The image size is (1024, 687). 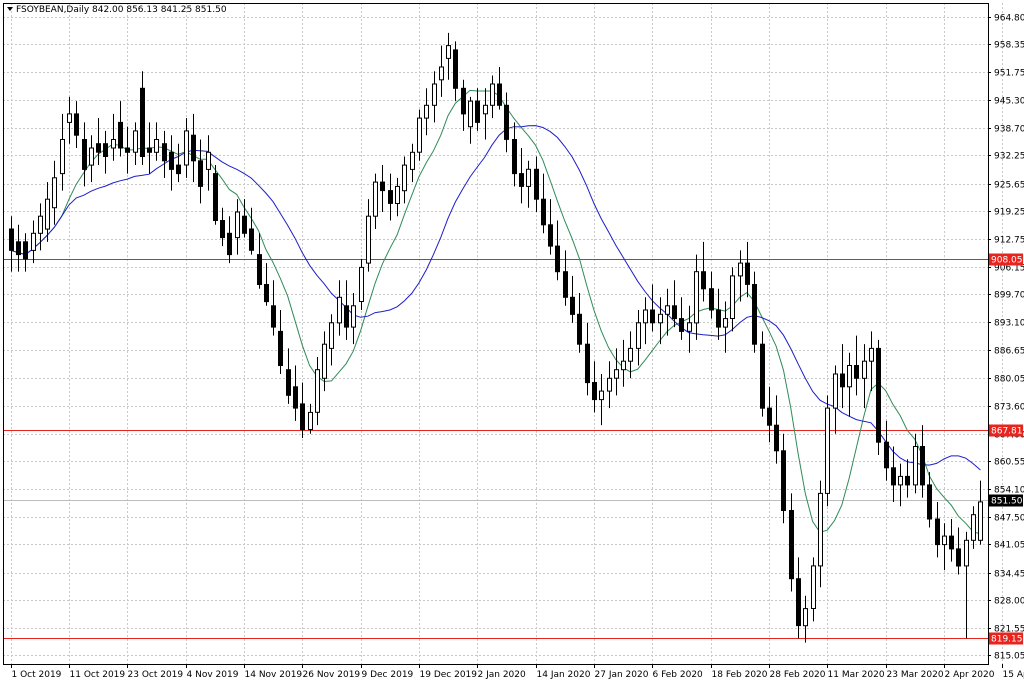 I want to click on level-label: 867.81, so click(x=1007, y=432).